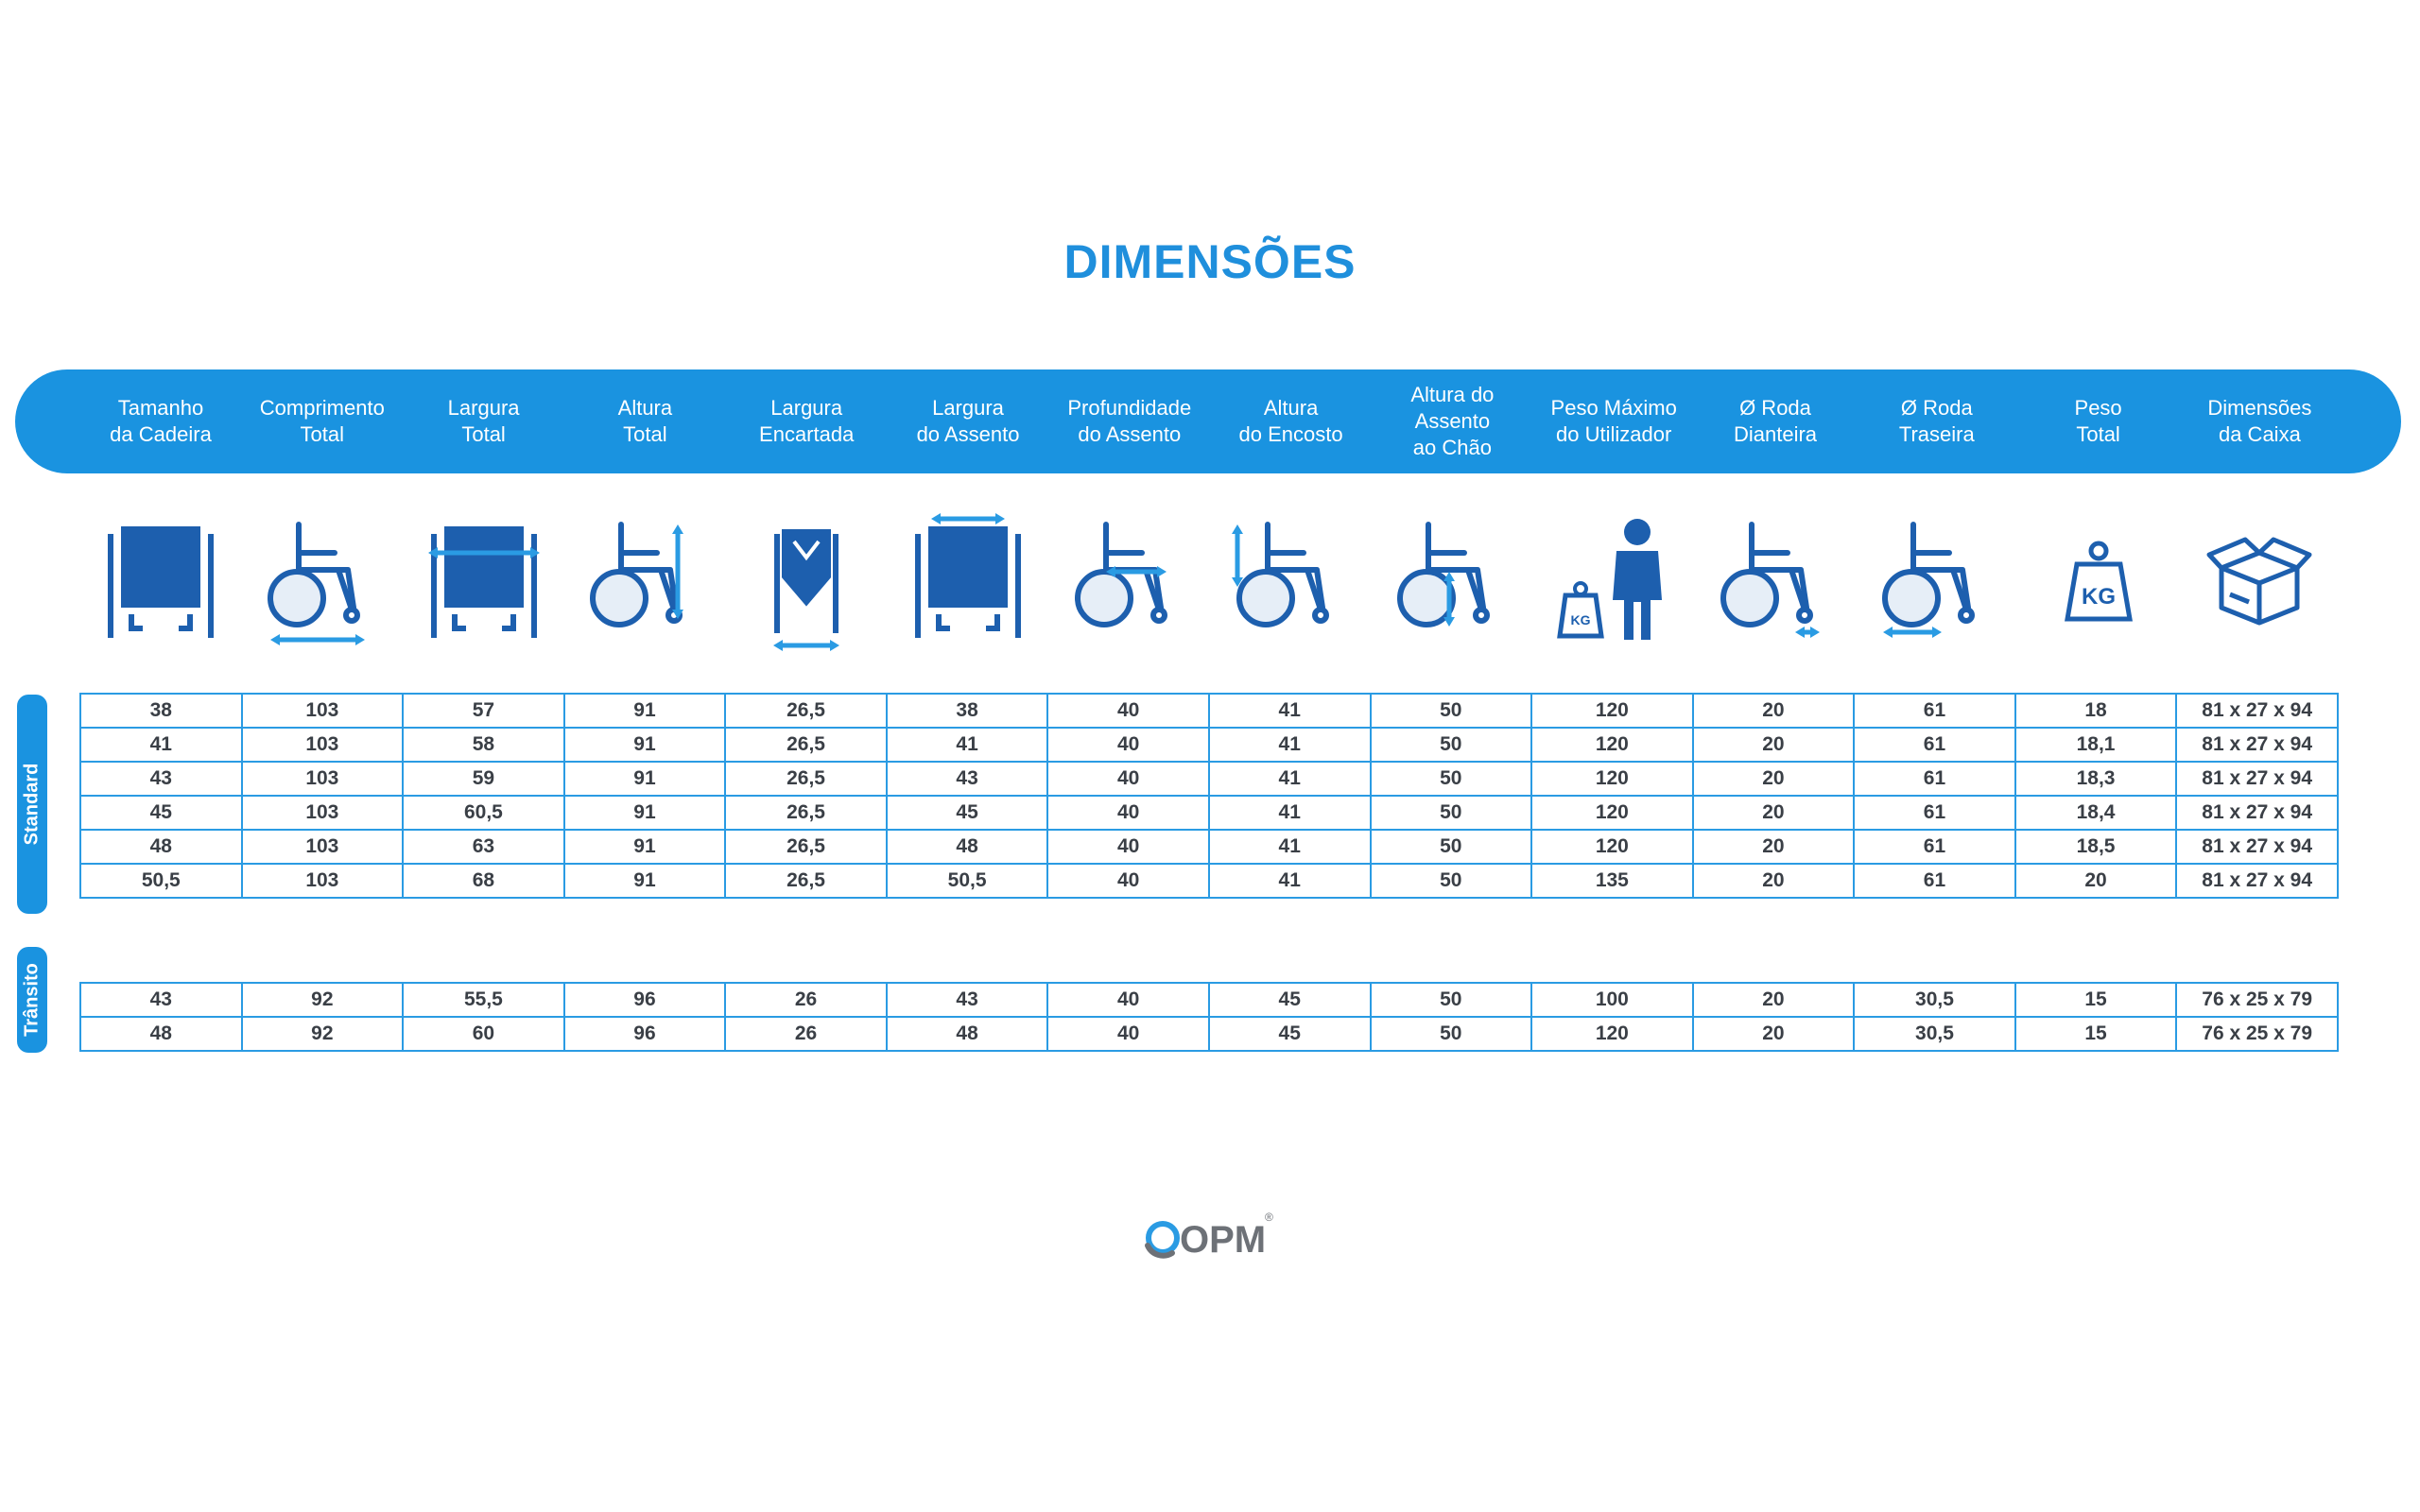 This screenshot has width=2420, height=1512. What do you see at coordinates (1613, 581) in the screenshot?
I see `max-user-weight-icon: KG` at bounding box center [1613, 581].